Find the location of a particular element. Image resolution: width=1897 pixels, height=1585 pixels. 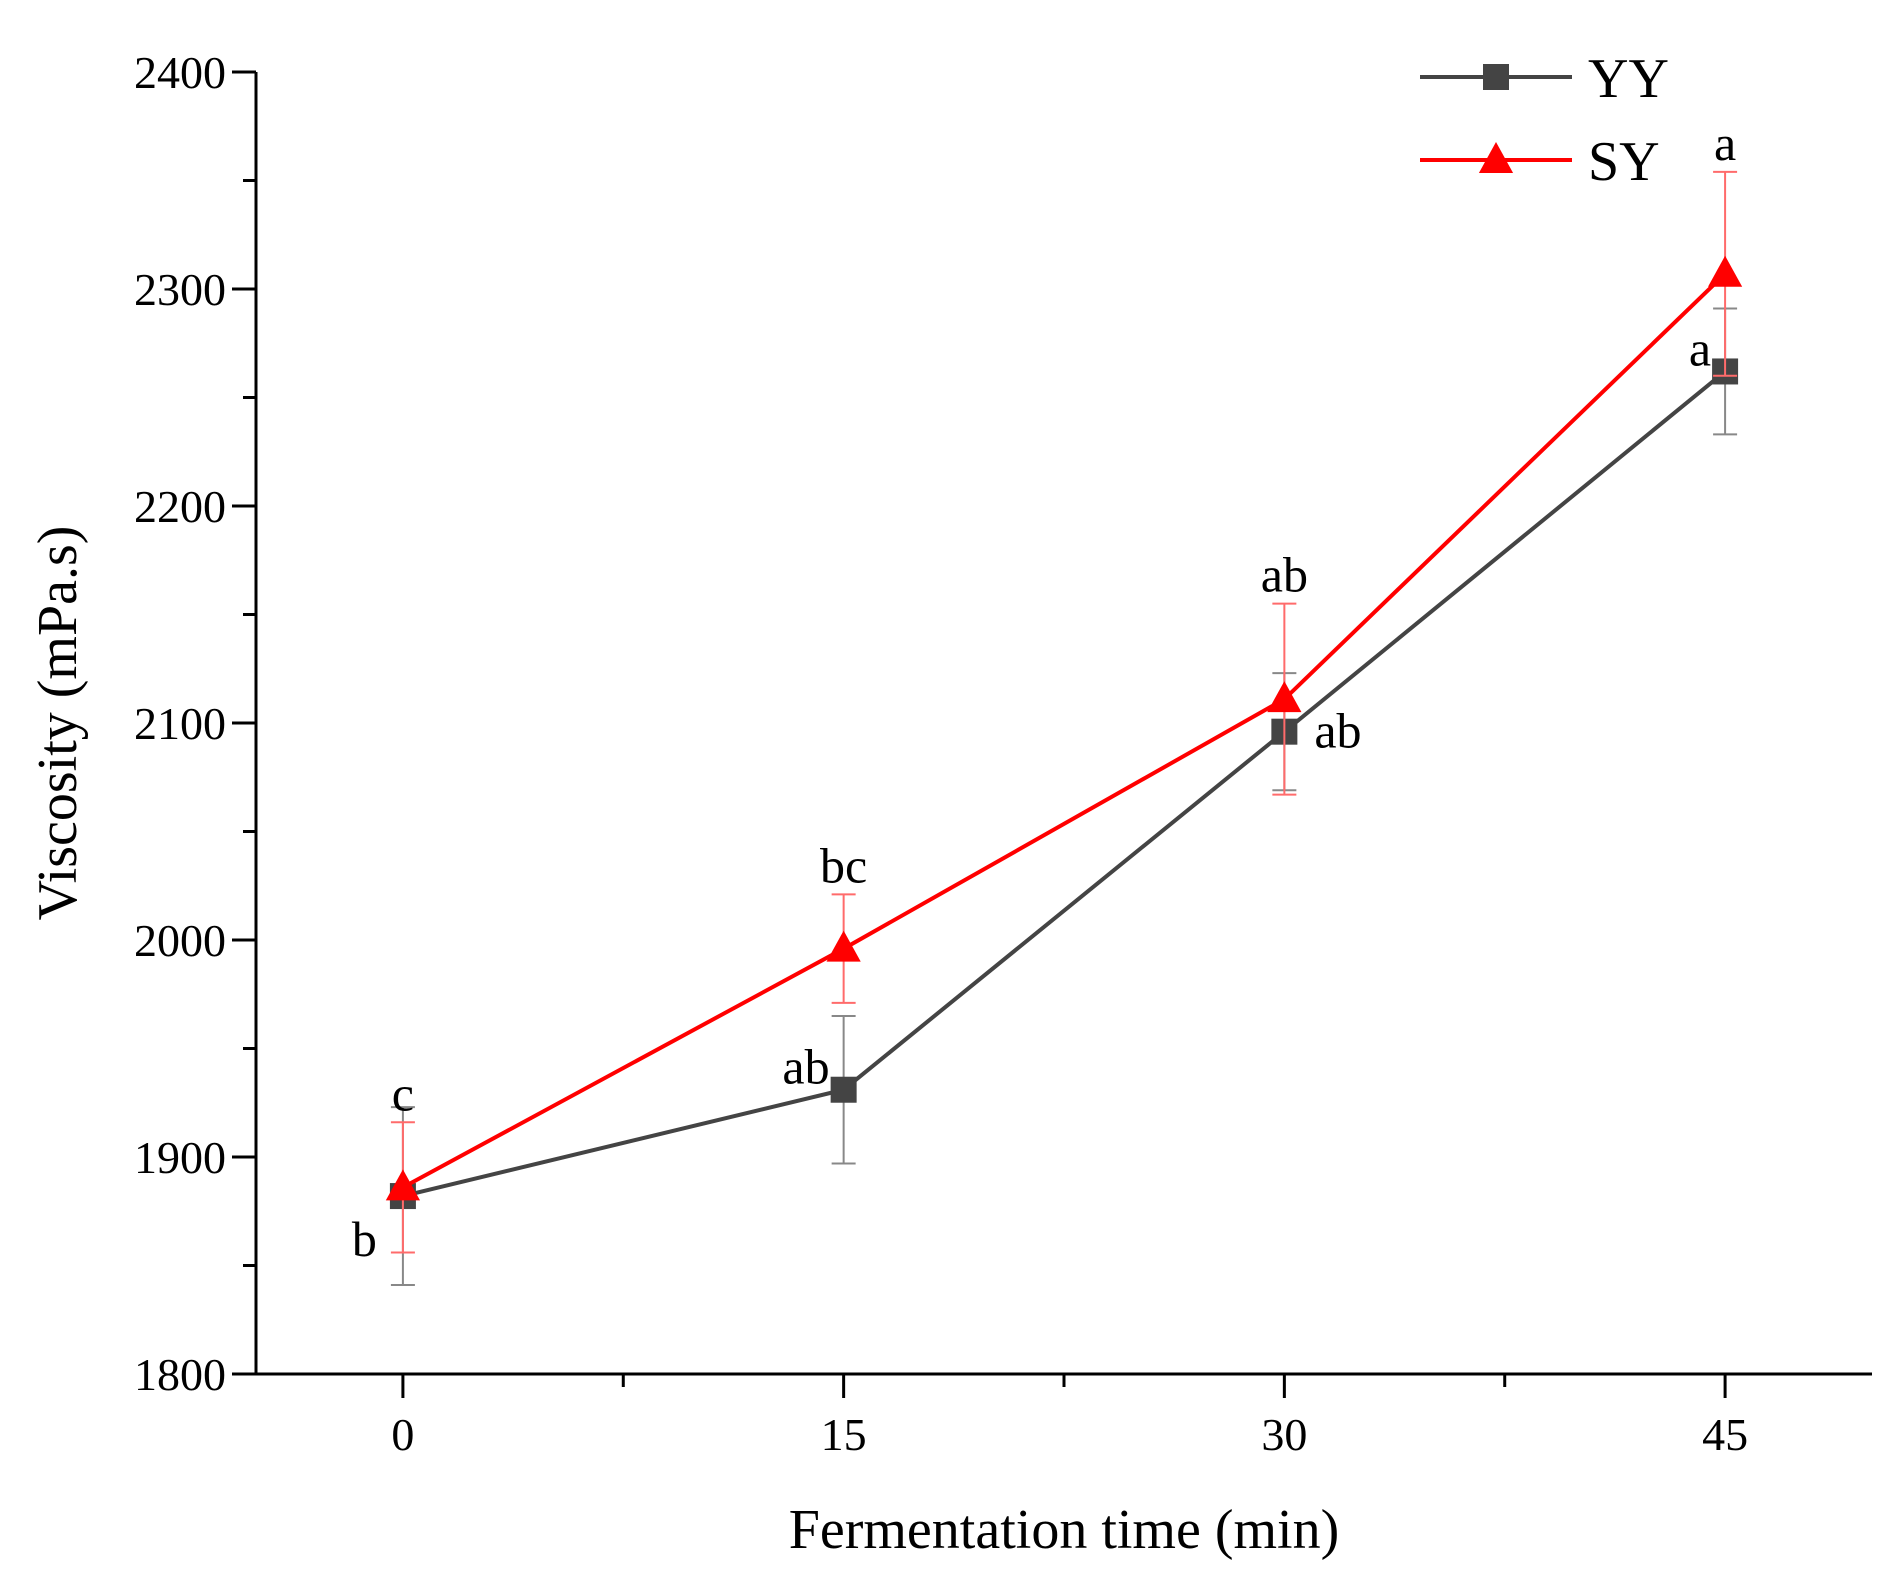

y-tick-label: 2300 is located at coordinates (180, 289).